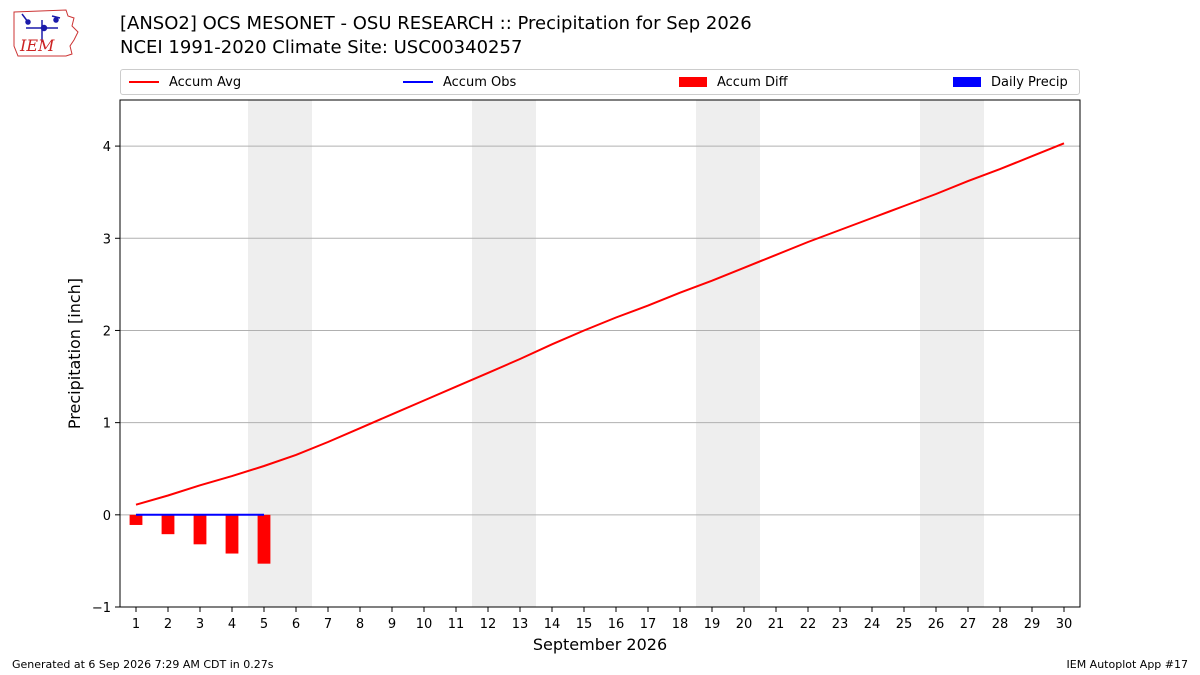 The height and width of the screenshot is (675, 1200). Describe the element at coordinates (520, 624) in the screenshot. I see `x-tick-label: 13` at that location.